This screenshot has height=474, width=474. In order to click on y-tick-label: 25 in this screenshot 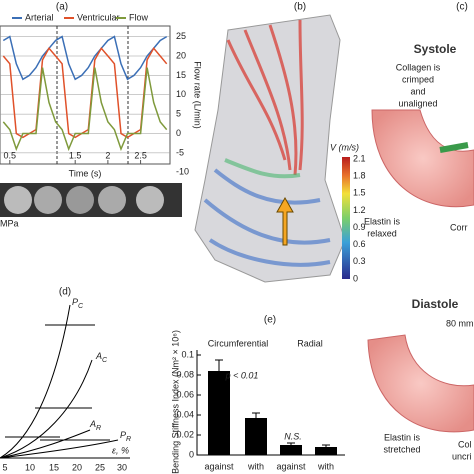, I will do `click(181, 36)`.